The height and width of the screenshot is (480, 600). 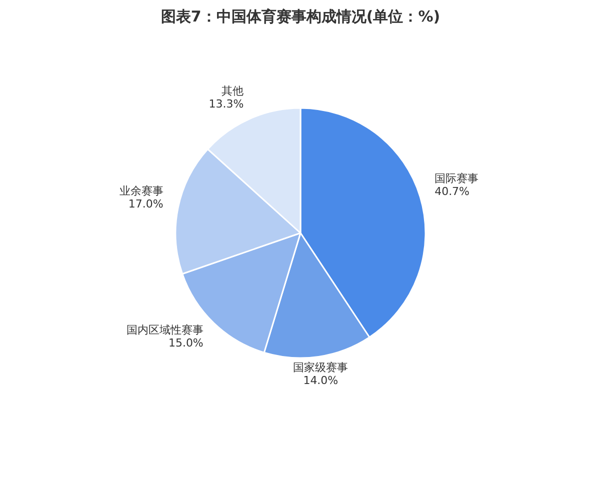 I want to click on slice-label: 其他, so click(x=233, y=91).